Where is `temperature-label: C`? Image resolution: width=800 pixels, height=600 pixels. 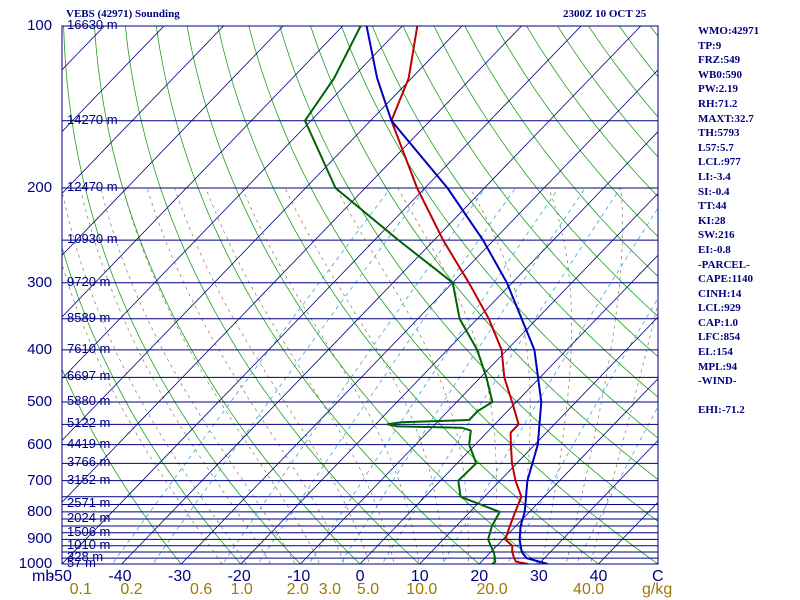
temperature-label: C is located at coordinates (658, 576).